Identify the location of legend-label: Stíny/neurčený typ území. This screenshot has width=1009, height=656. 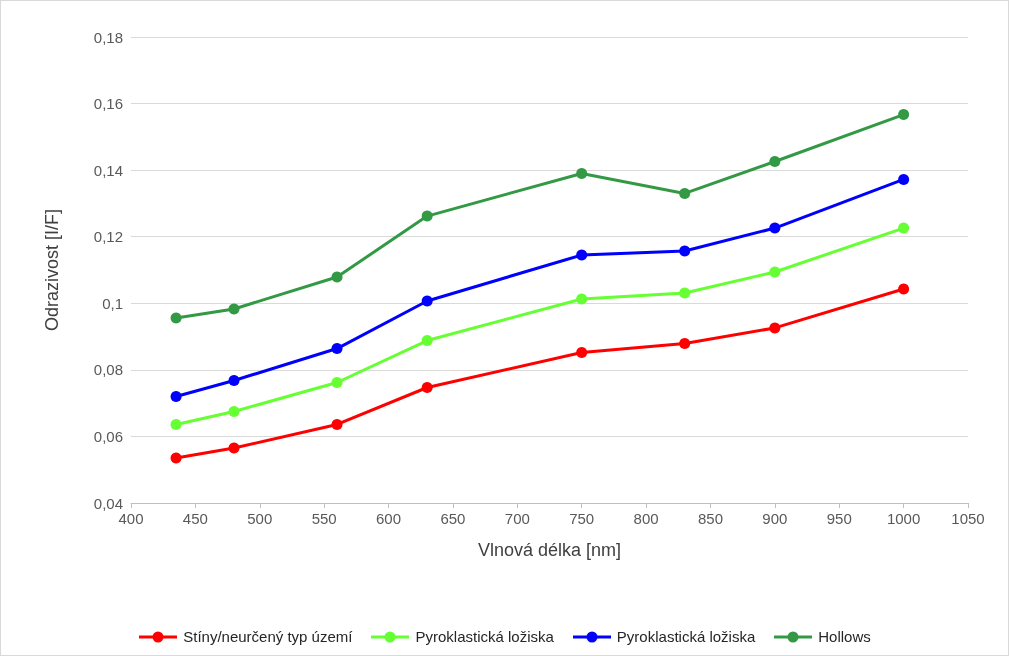
(268, 636).